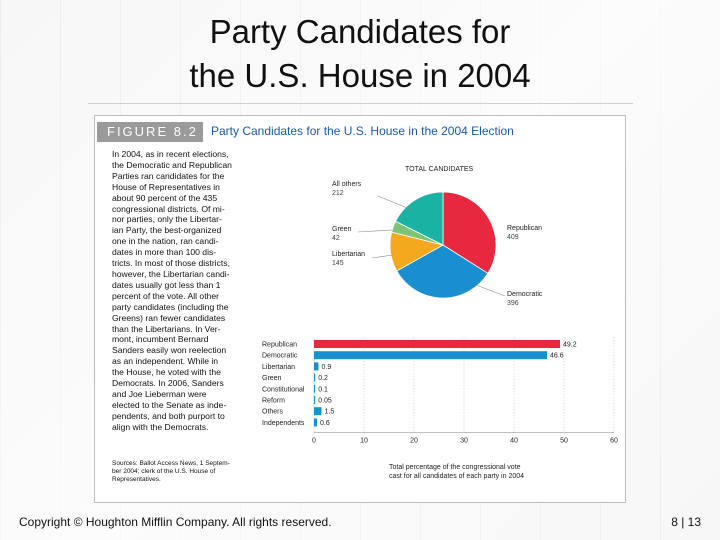  I want to click on pie-value-green: 42, so click(336, 238).